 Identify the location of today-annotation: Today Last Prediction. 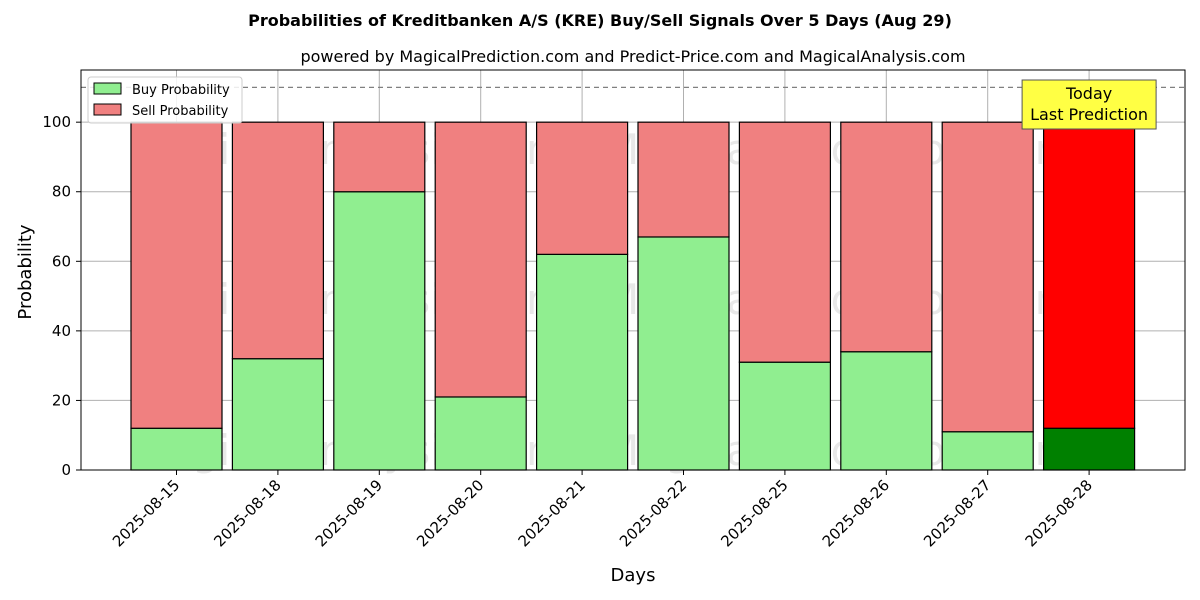
(1089, 104).